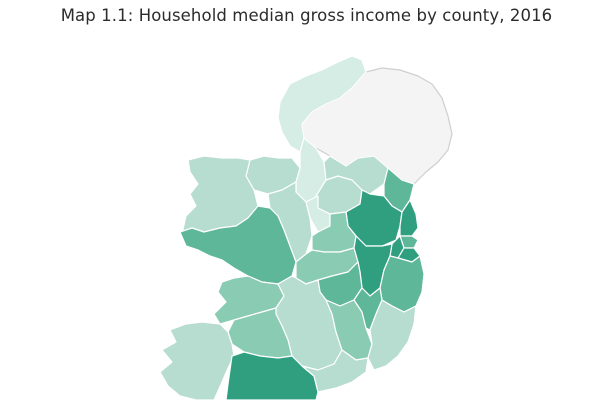 The height and width of the screenshot is (400, 613). Describe the element at coordinates (409, 218) in the screenshot. I see `county-fingal` at that location.